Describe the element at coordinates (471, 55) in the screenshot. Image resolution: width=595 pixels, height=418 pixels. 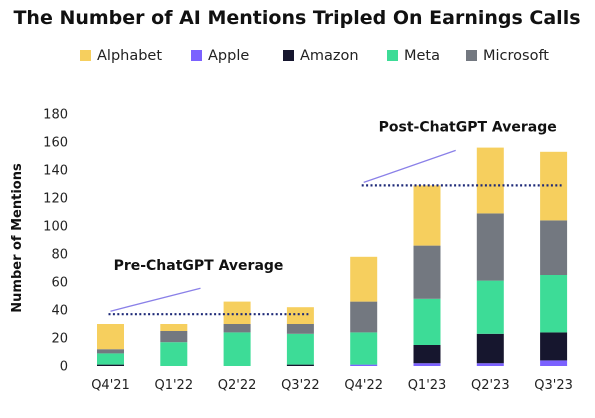
I see `legend-swatch-microsoft` at that location.